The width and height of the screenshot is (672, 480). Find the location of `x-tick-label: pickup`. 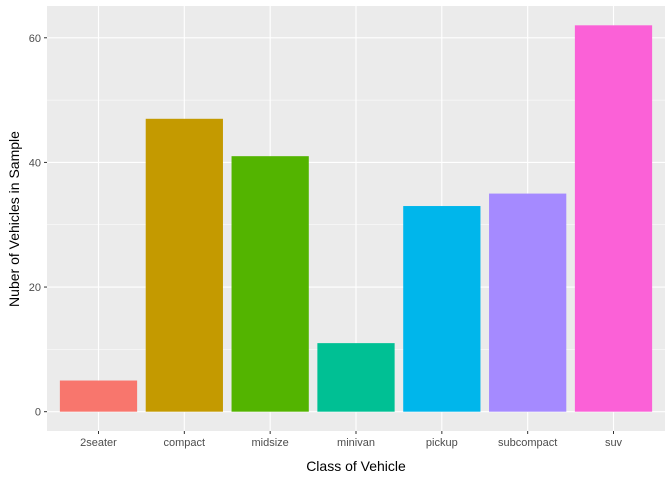

x-tick-label: pickup is located at coordinates (442, 443).